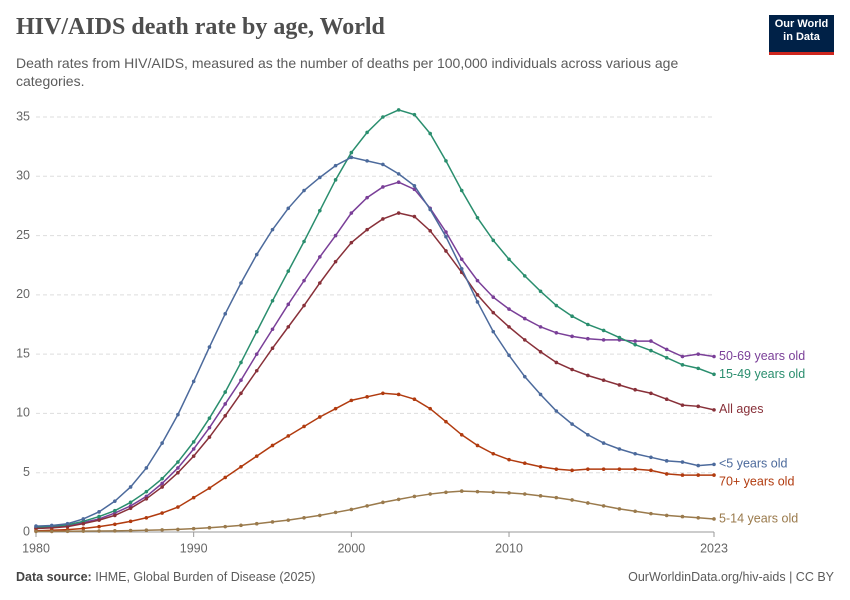 Image resolution: width=850 pixels, height=600 pixels. I want to click on x-tick-label: 2000, so click(351, 548).